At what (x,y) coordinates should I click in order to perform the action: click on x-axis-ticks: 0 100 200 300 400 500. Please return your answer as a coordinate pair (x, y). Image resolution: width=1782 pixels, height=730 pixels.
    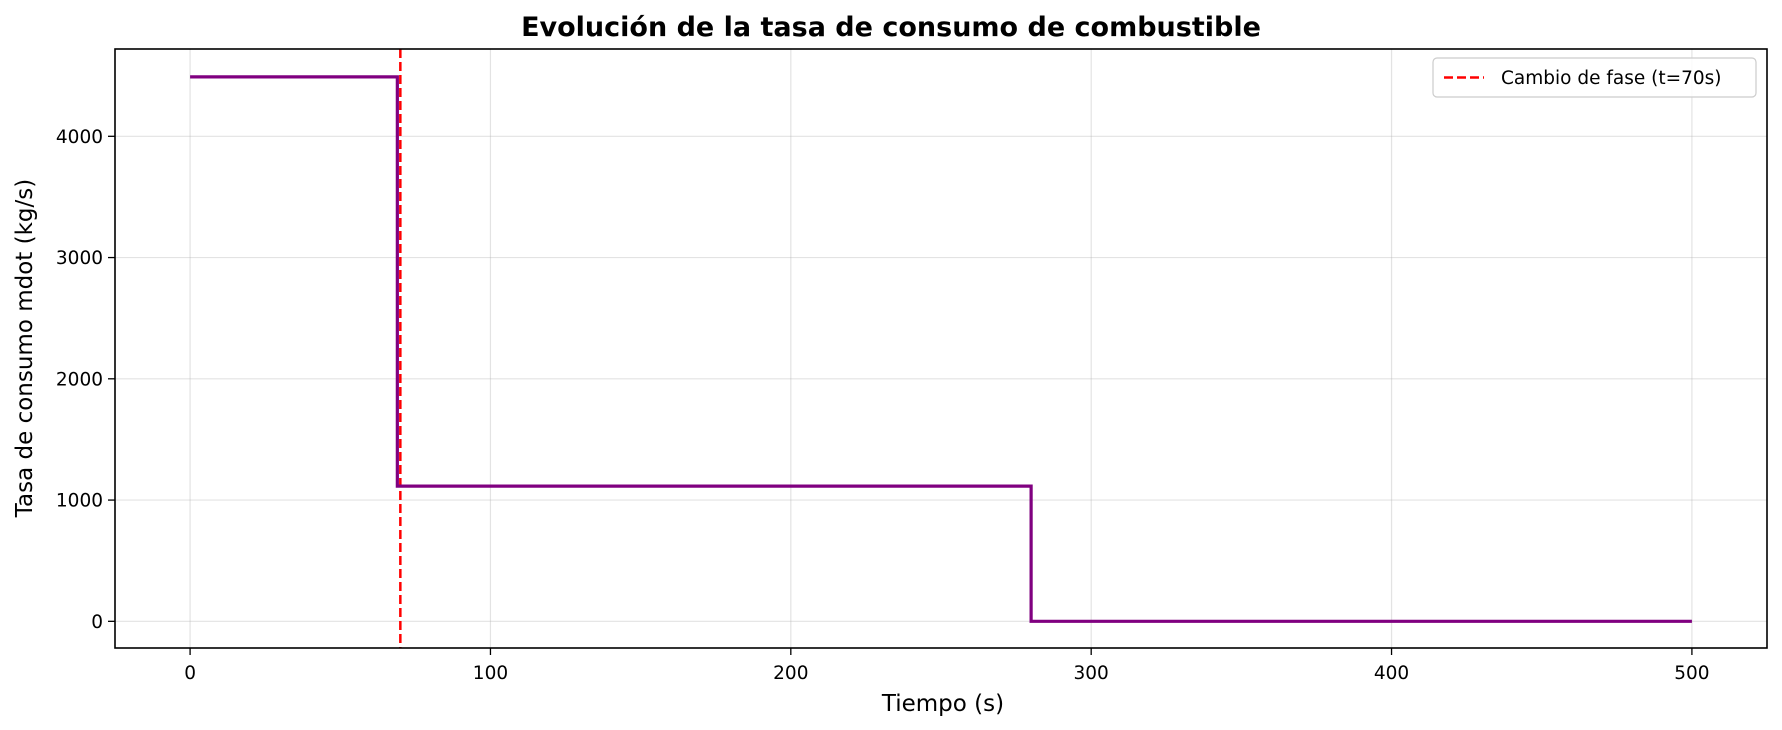
    Looking at the image, I should click on (947, 666).